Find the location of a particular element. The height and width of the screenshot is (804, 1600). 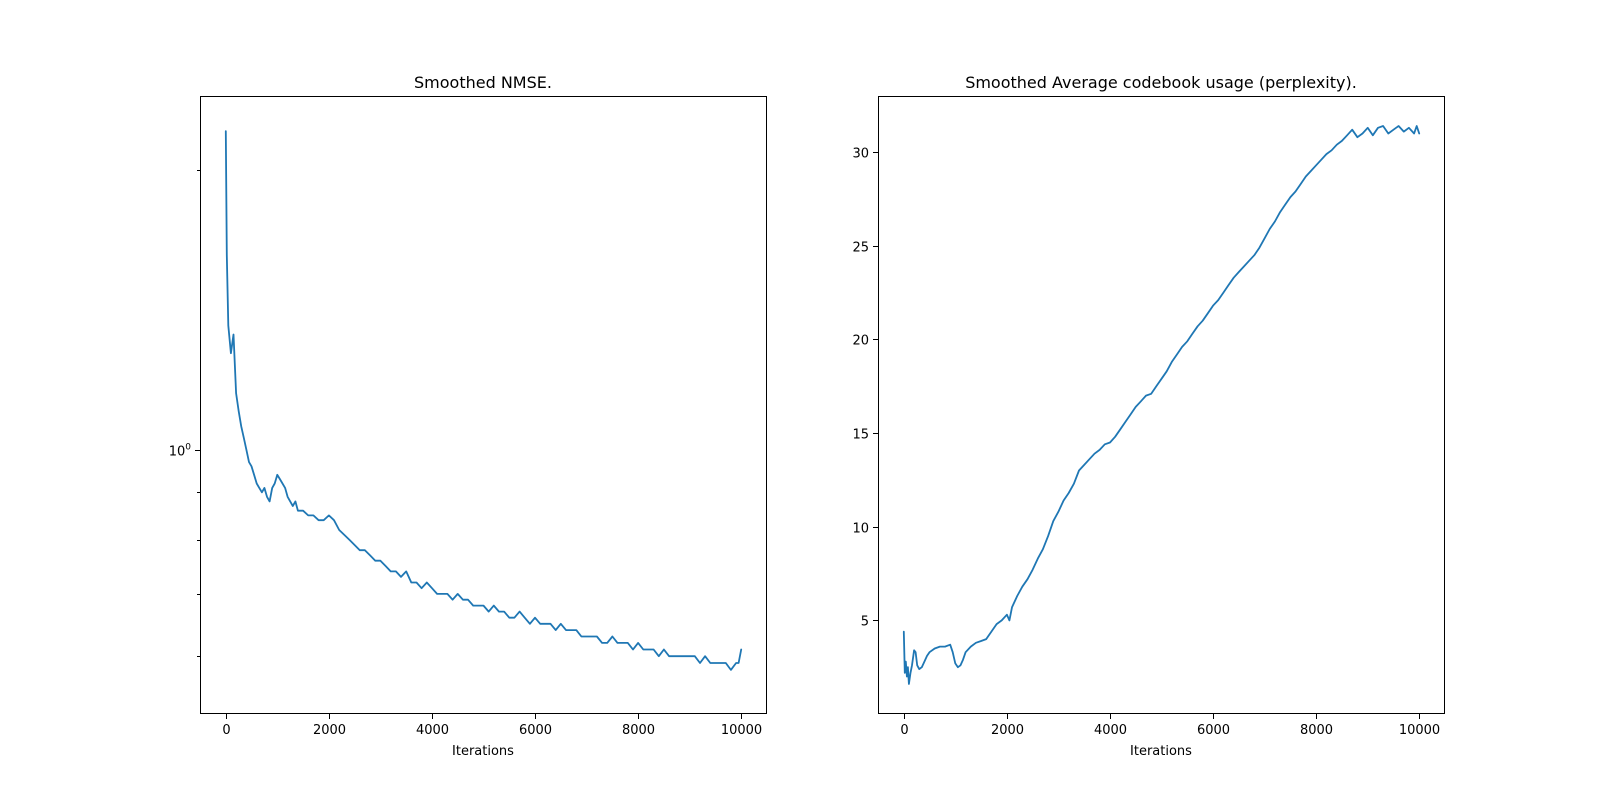

perplexity-chart-xtick-label: 0 is located at coordinates (904, 730).